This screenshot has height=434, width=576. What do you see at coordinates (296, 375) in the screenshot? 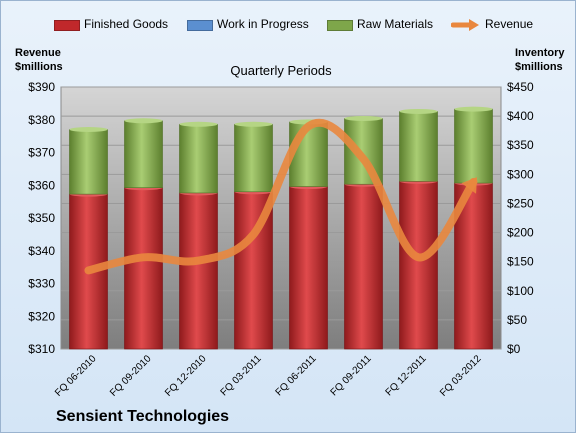
I see `category-label: FQ 06-2011` at bounding box center [296, 375].